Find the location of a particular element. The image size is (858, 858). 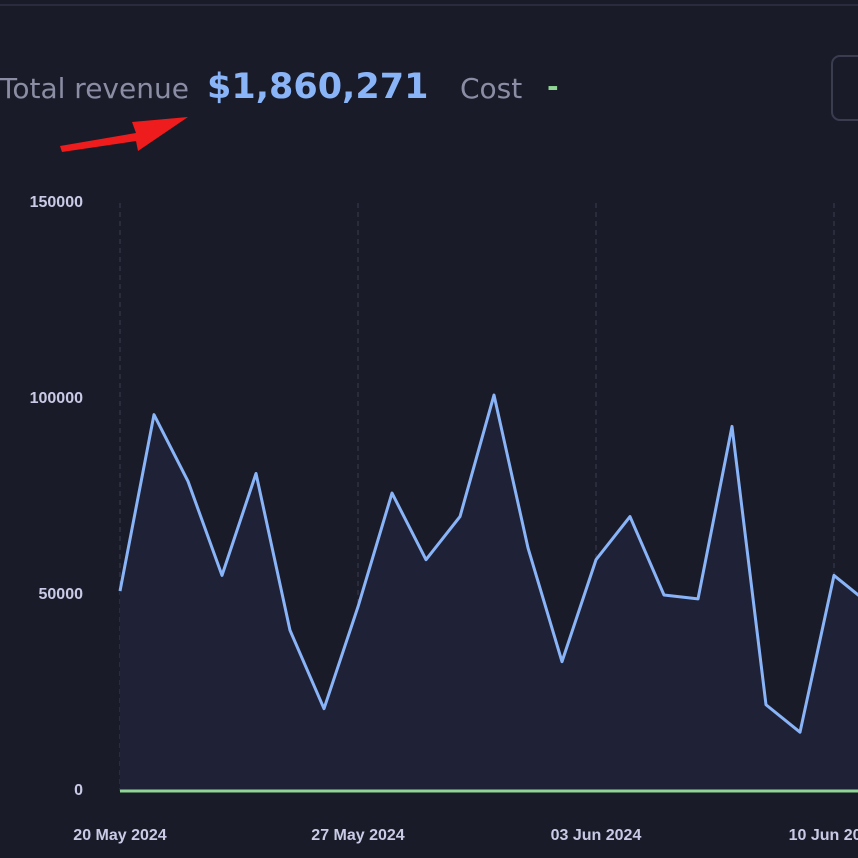

y-tick-label: 100000 is located at coordinates (56, 398).